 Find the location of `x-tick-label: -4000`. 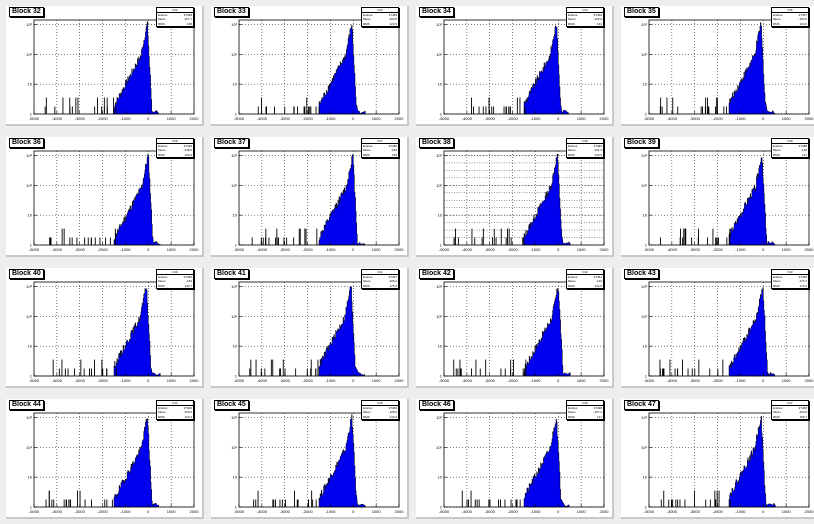

x-tick-label: -4000 is located at coordinates (262, 249).